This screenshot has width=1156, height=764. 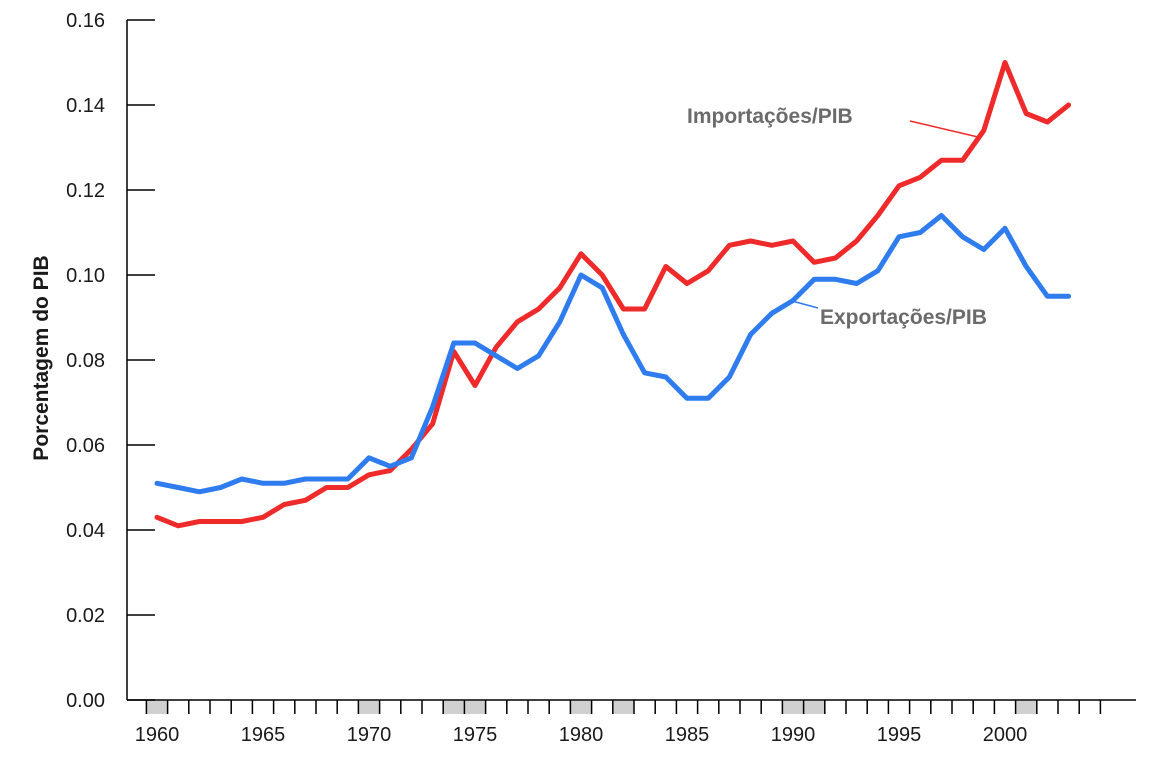 What do you see at coordinates (1005, 735) in the screenshot?
I see `x-tick-label: 2000` at bounding box center [1005, 735].